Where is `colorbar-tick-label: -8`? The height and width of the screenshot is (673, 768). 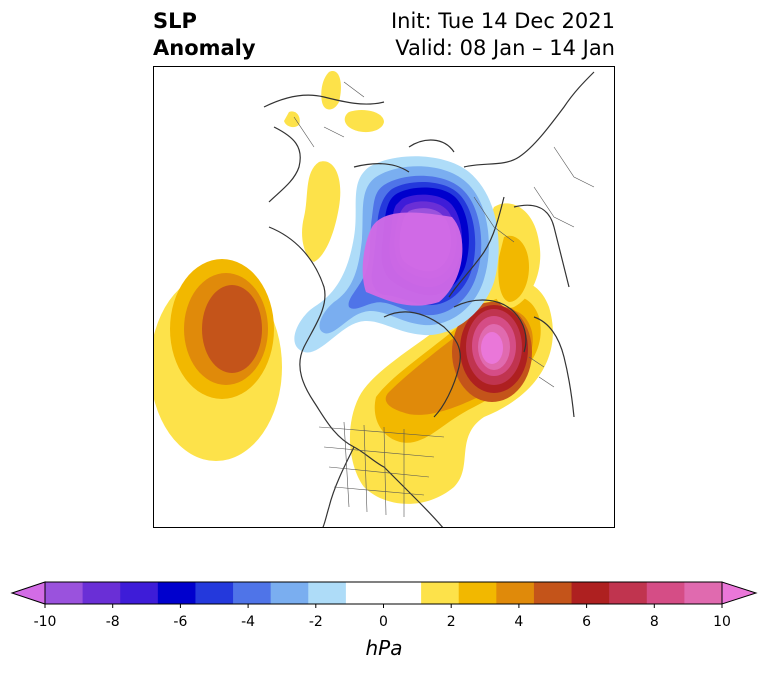
colorbar-tick-label: -8 is located at coordinates (112, 622).